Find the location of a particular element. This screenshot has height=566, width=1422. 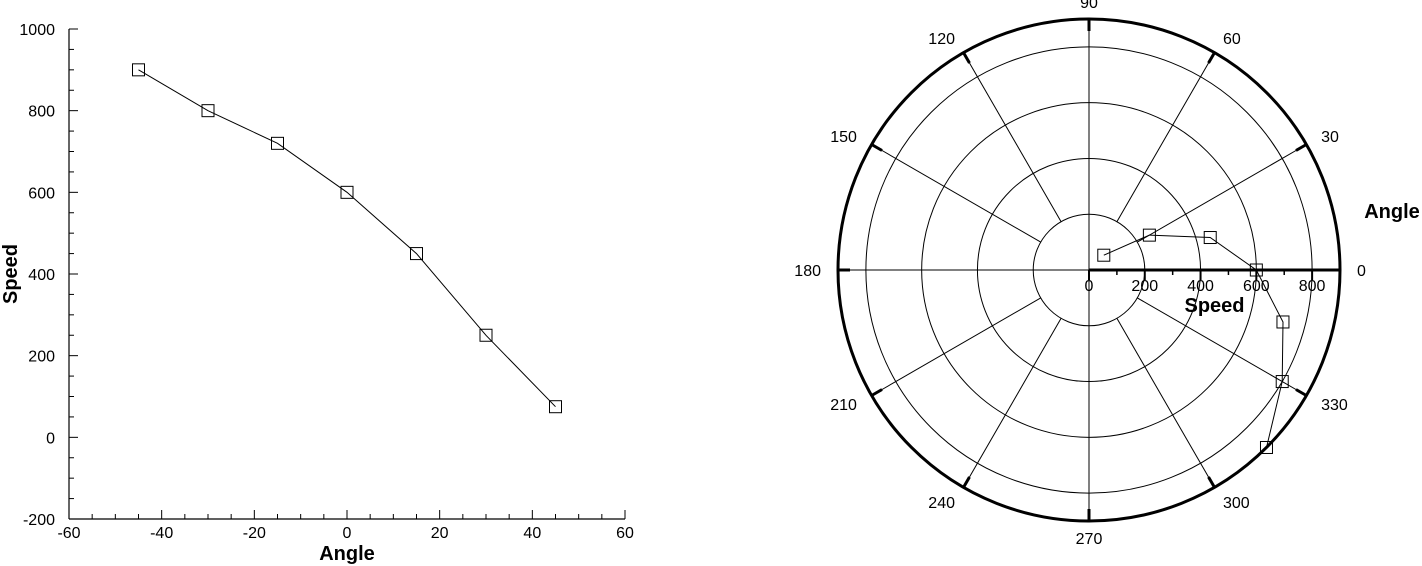

polar-series-line is located at coordinates (1193, 341).